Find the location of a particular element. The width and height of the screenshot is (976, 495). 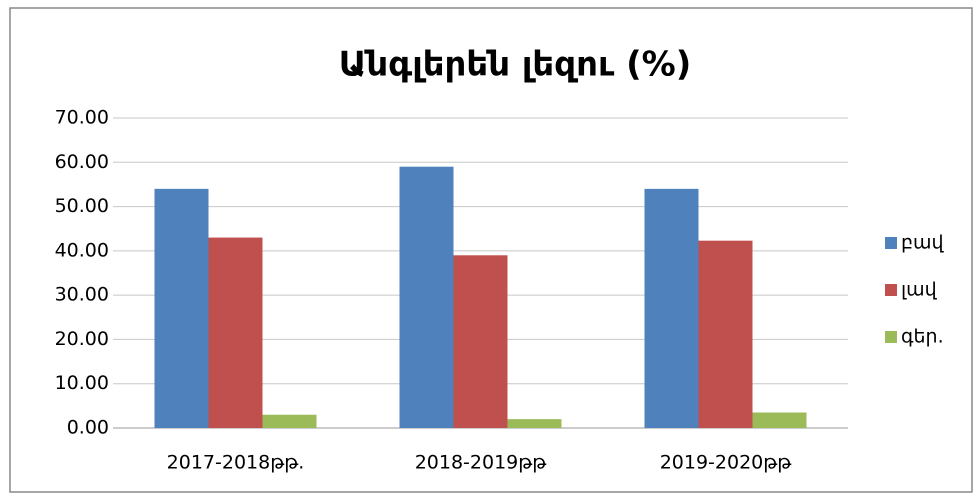

legend-label: գեր. is located at coordinates (922, 337).